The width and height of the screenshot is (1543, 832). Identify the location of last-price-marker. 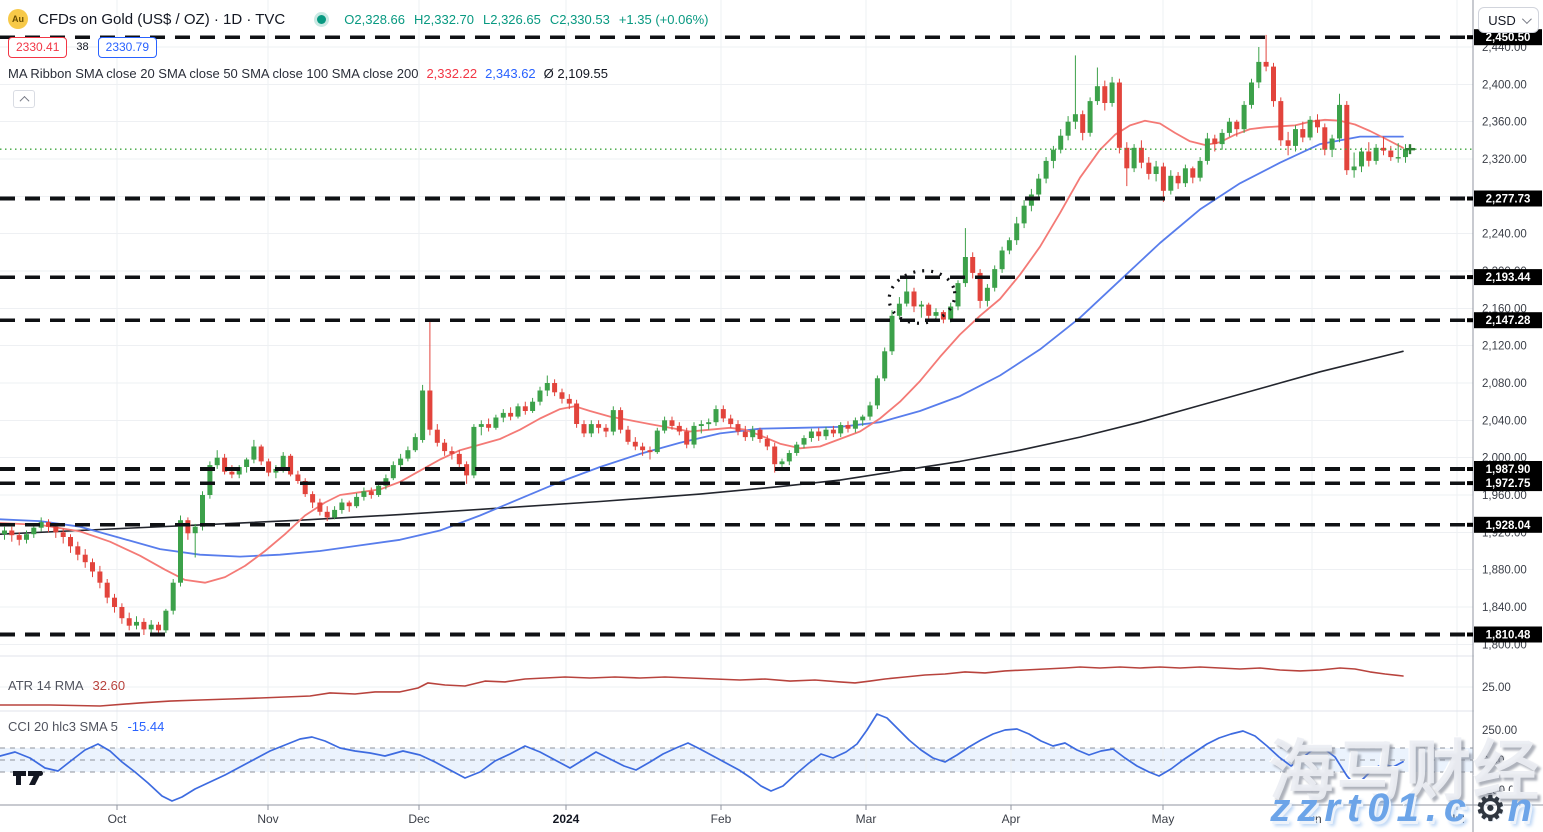
(1410, 149).